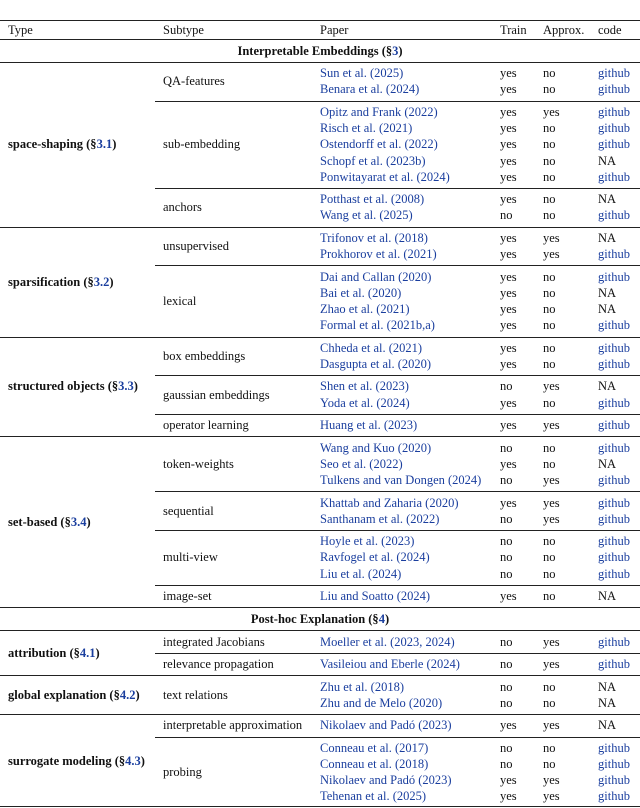 This screenshot has height=808, width=640. What do you see at coordinates (366, 128) in the screenshot?
I see `paper: Risch et al. (2021)` at bounding box center [366, 128].